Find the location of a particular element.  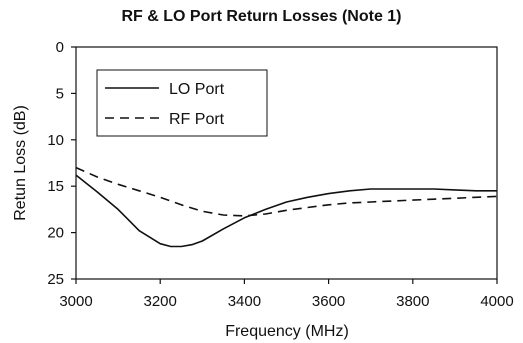

y-axis-ticks: 0 5 10 15 20 25 is located at coordinates (61, 163).